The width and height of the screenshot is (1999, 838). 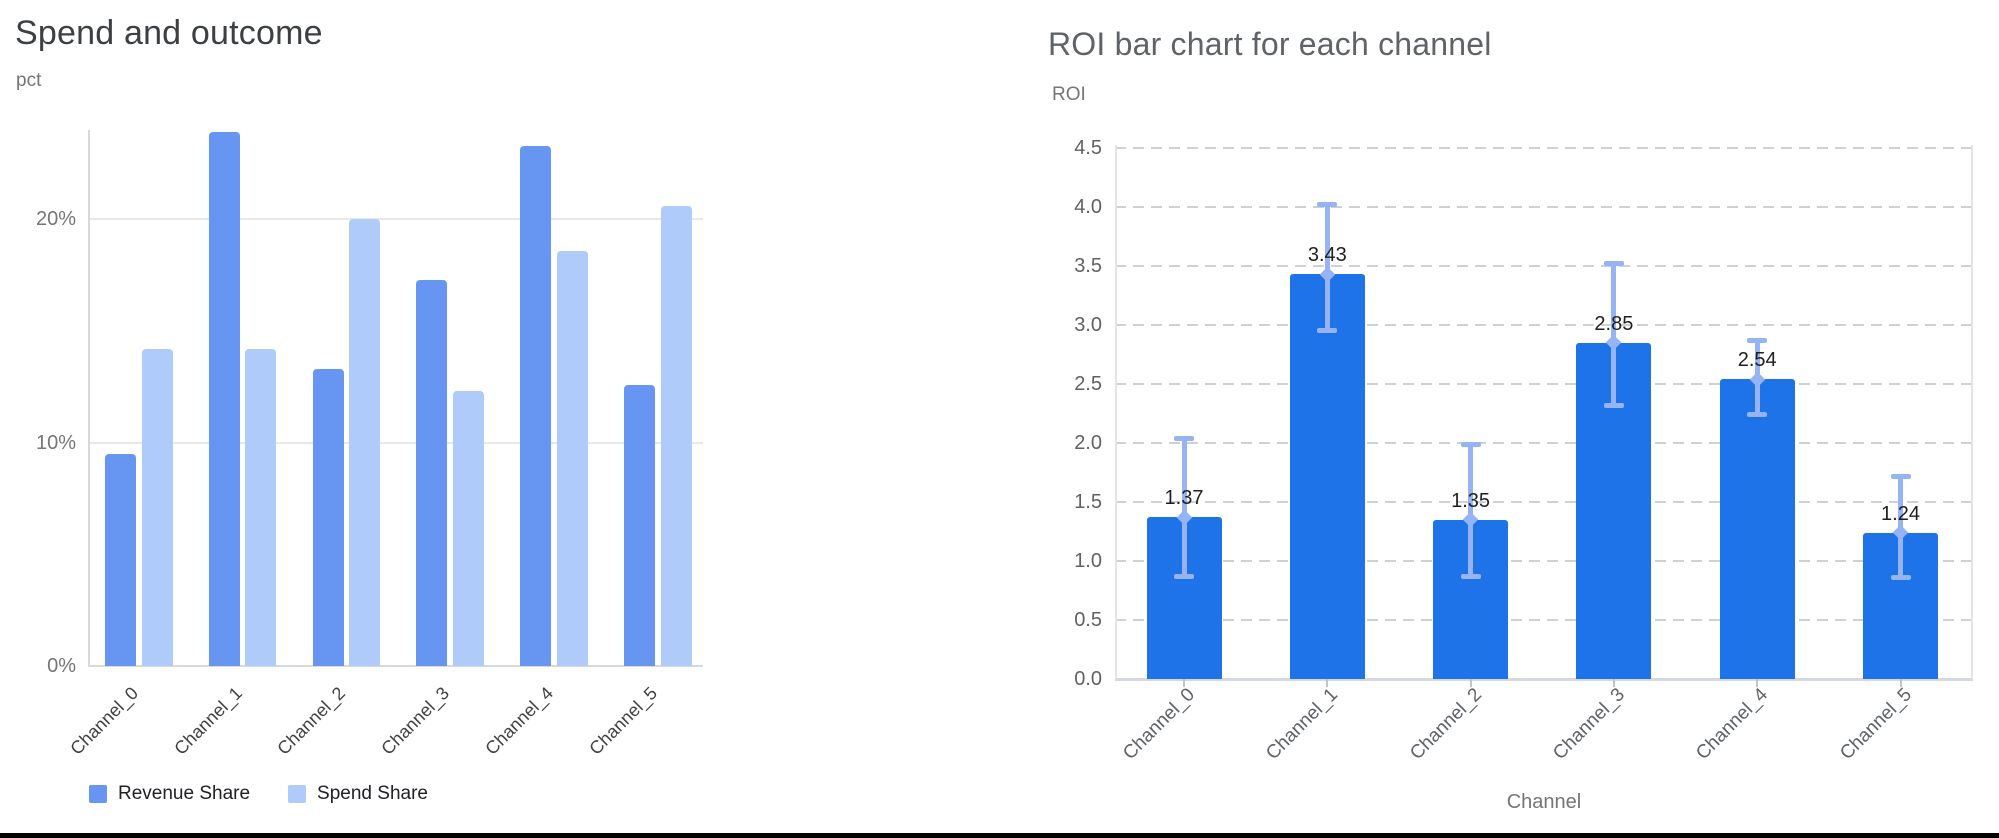 I want to click on right-y-tick-label-1.5: 1.5, so click(x=1088, y=502).